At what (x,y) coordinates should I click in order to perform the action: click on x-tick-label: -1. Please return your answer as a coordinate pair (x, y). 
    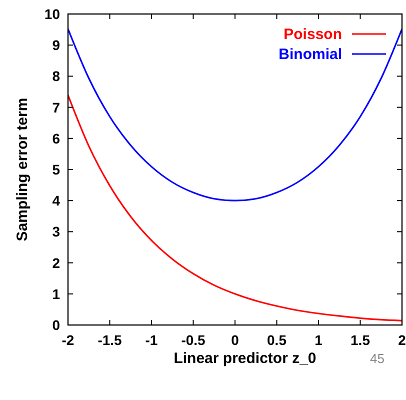
    Looking at the image, I should click on (151, 340).